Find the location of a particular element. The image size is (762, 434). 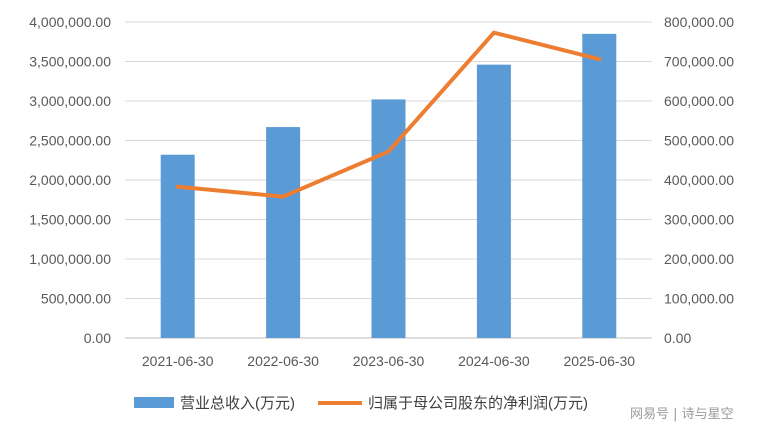

right-axis-tick-label: 200,000.00 is located at coordinates (699, 259).